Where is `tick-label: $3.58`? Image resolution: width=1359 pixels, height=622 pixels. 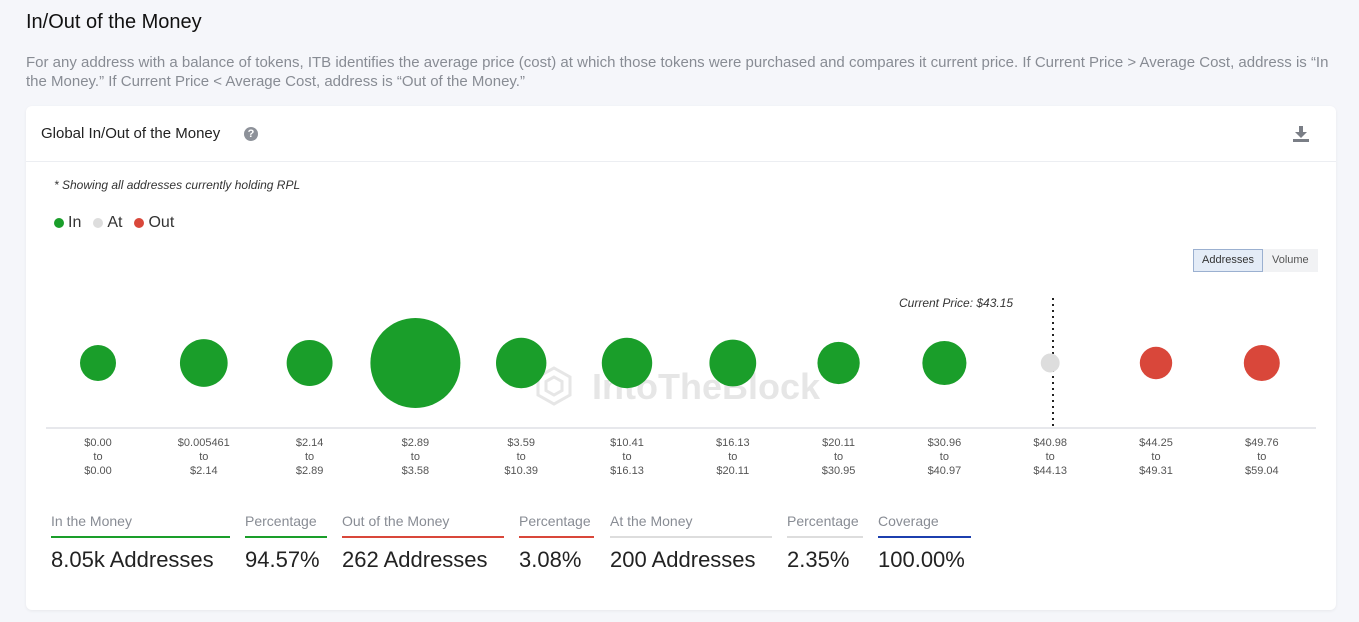
tick-label: $3.58 is located at coordinates (416, 471).